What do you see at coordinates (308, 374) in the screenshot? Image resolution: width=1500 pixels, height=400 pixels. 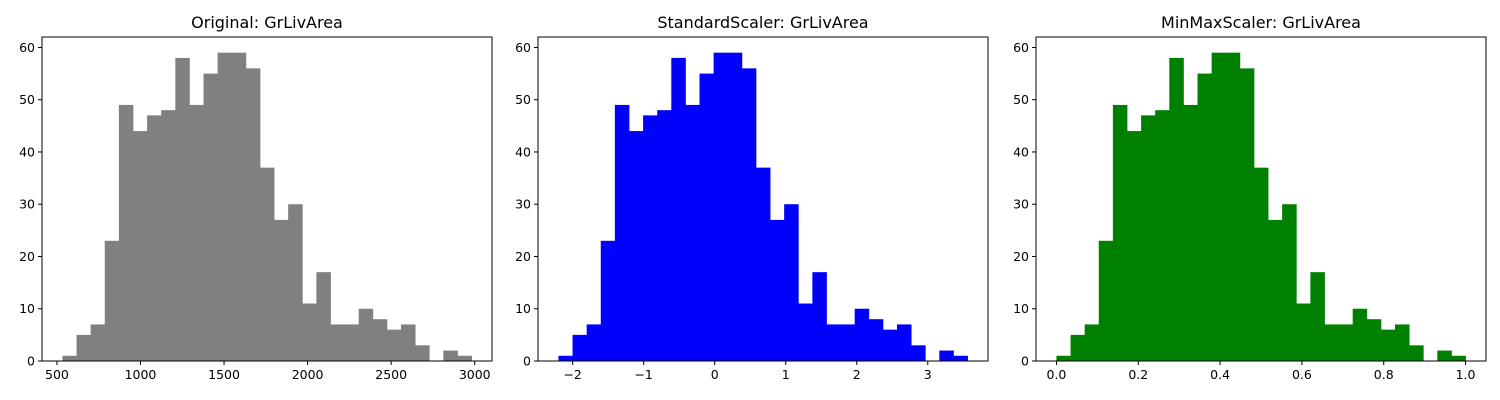 I see `x-tick-label: 2000` at bounding box center [308, 374].